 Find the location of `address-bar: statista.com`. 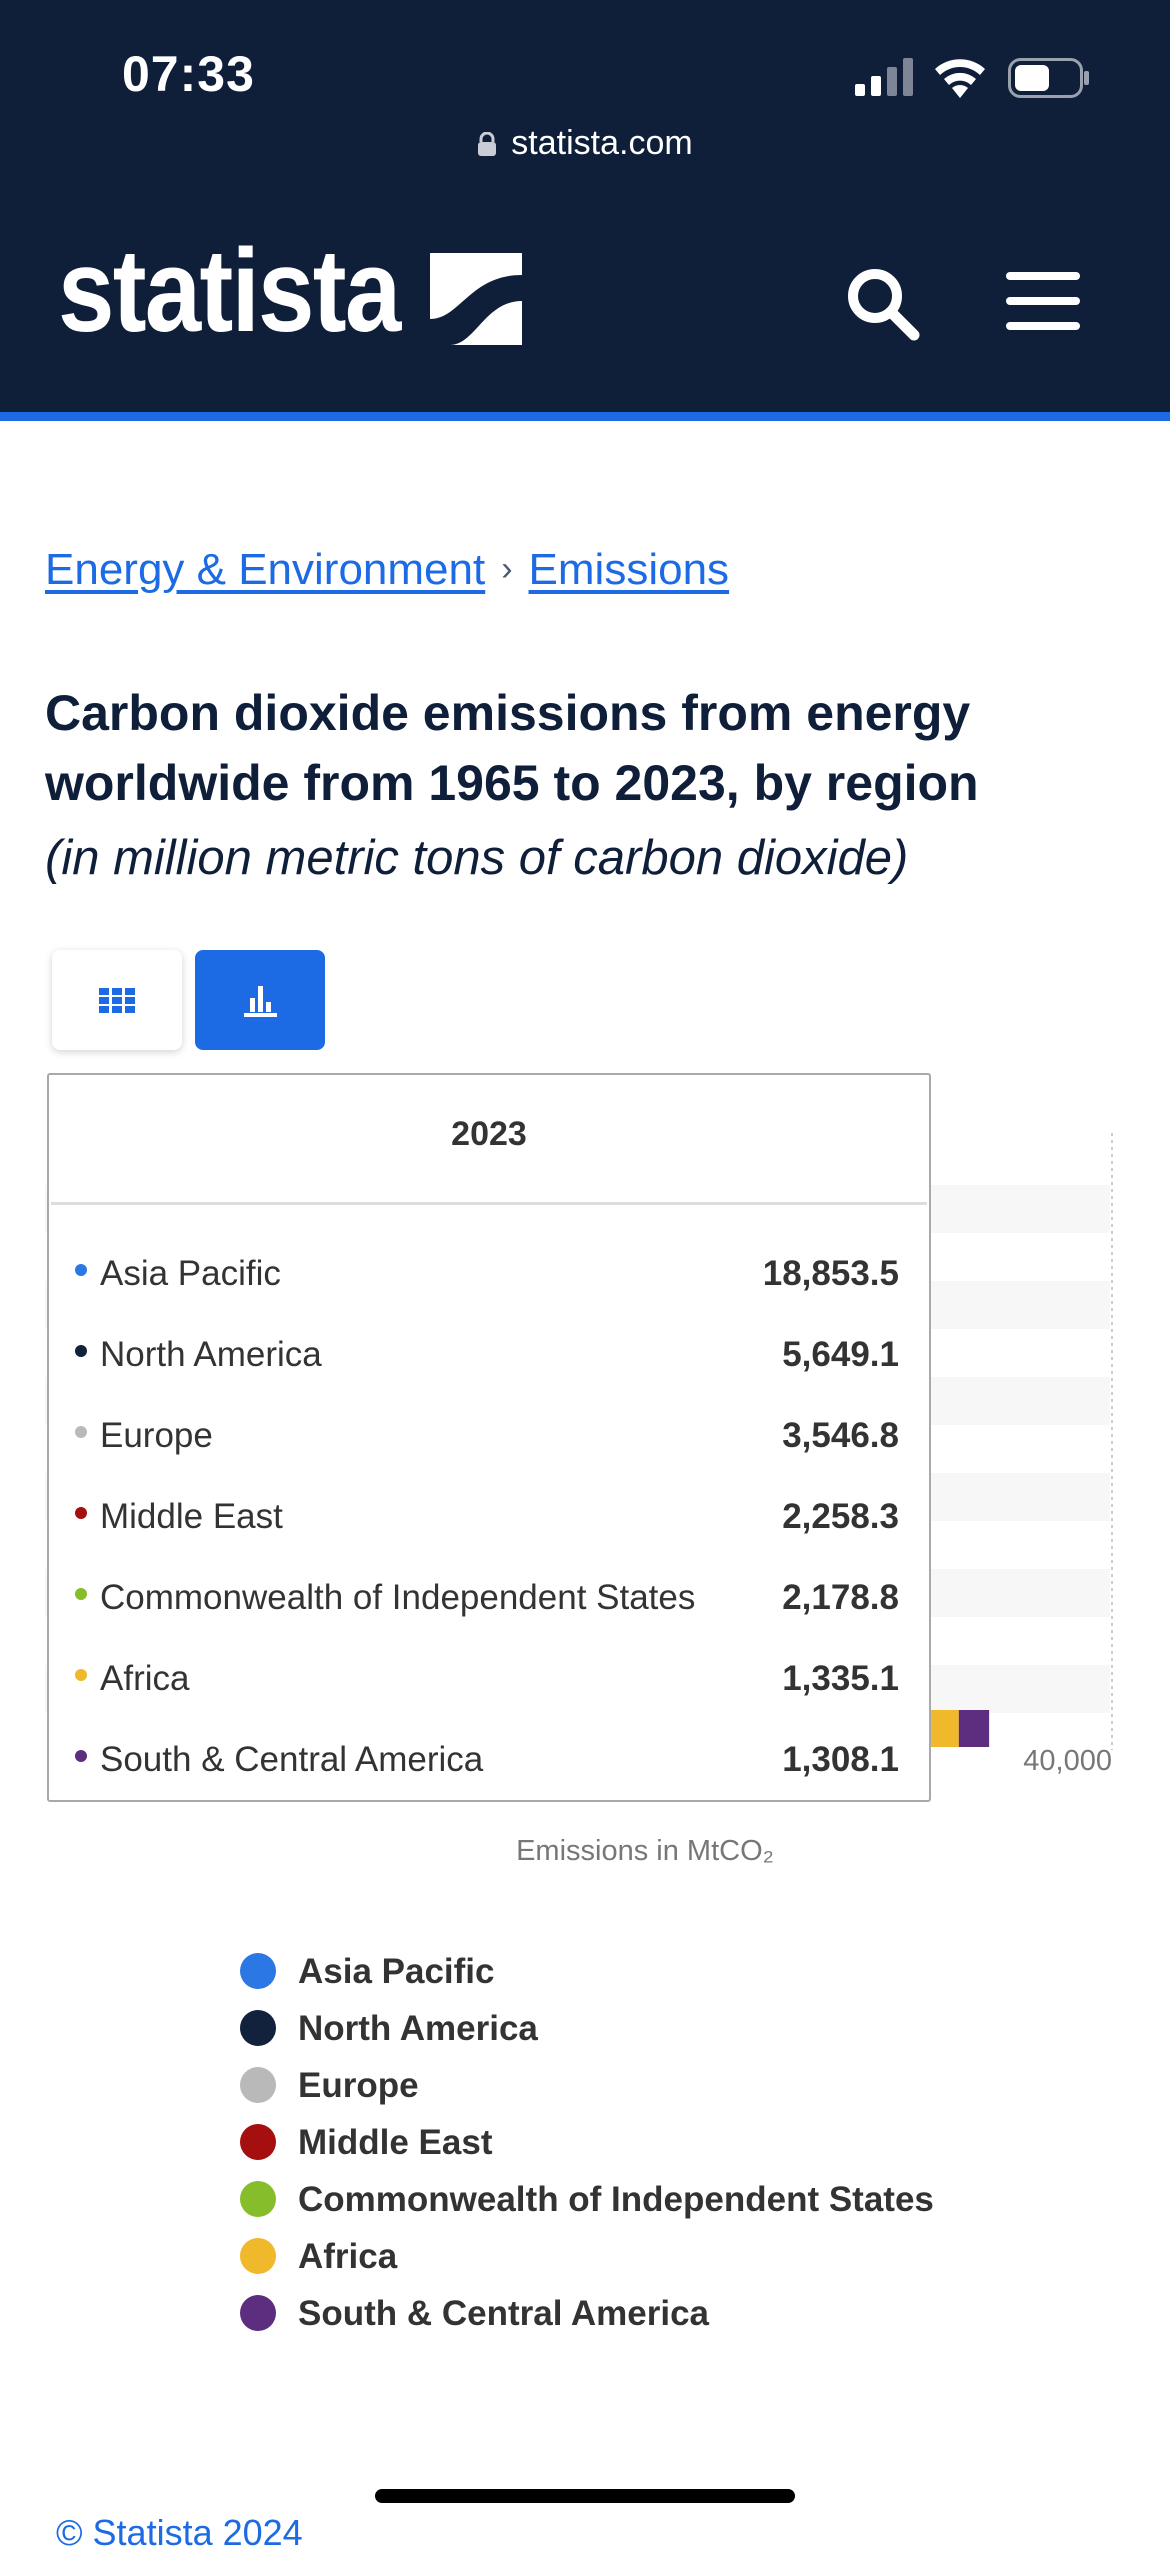

address-bar: statista.com is located at coordinates (585, 143).